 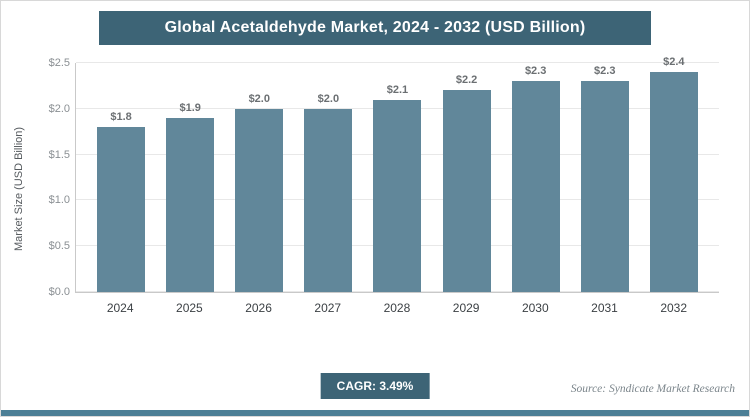 I want to click on x-tick-label: 2032, so click(x=674, y=308).